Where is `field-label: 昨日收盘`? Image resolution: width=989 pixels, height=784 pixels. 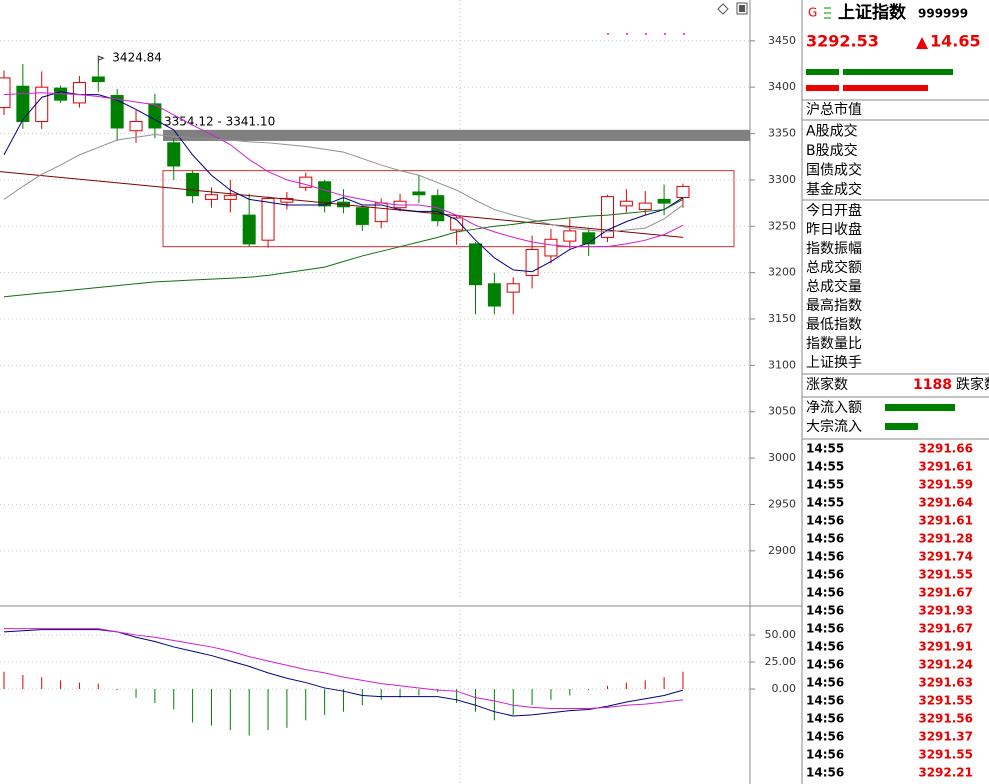
field-label: 昨日收盘 is located at coordinates (834, 229).